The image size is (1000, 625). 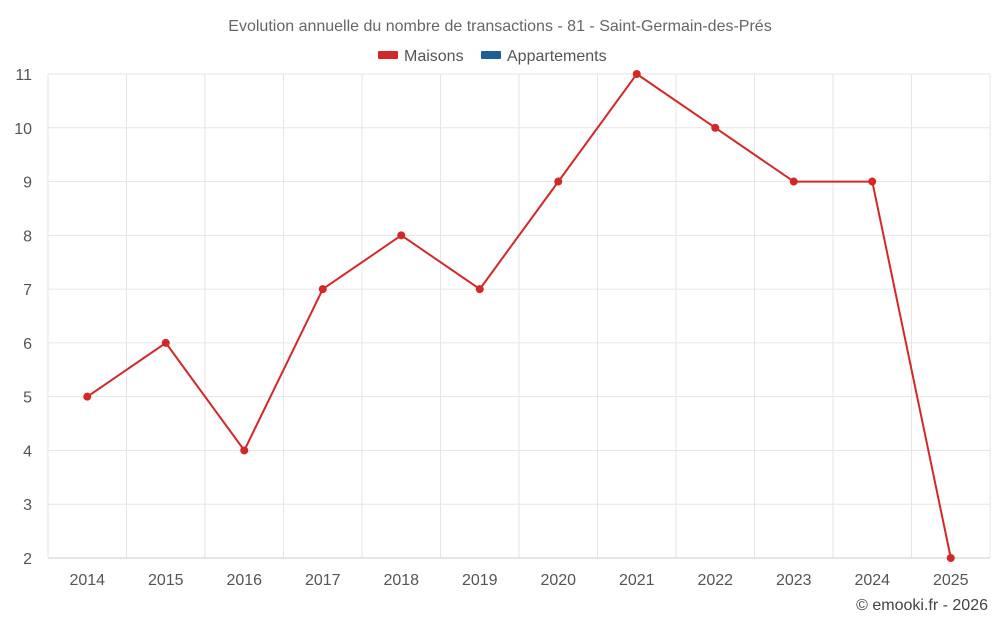 I want to click on y-tick-label: 2, so click(x=27, y=559).